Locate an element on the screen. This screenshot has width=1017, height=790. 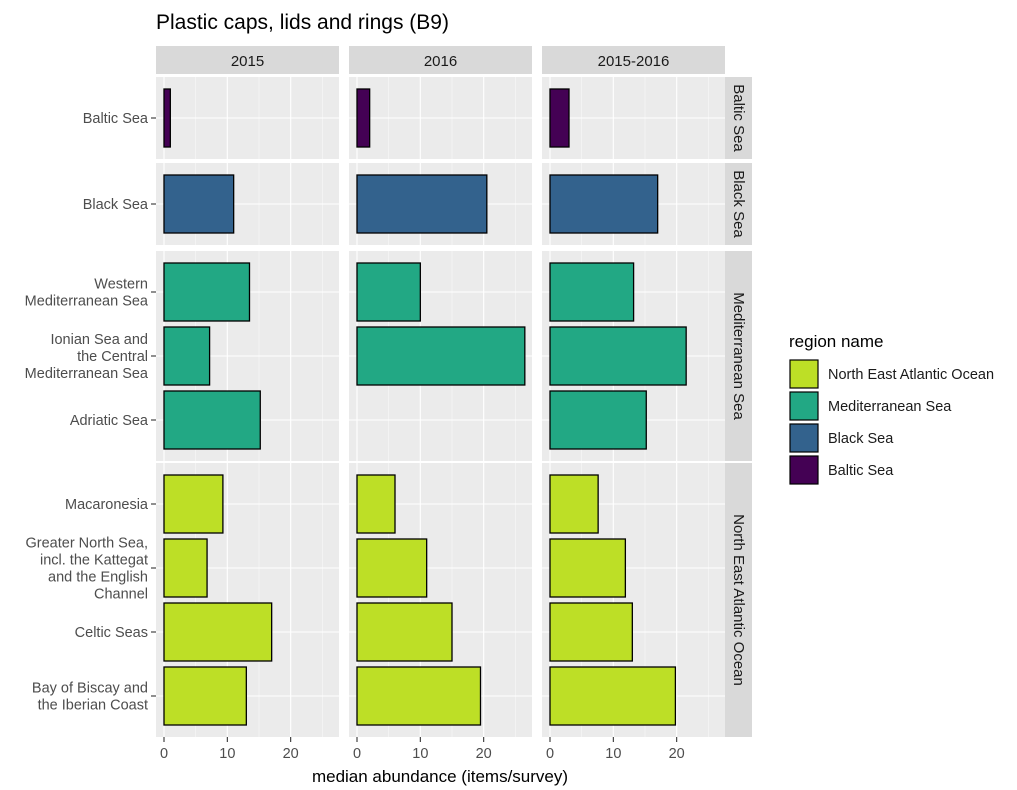
bar-bay-of-biscay-and-the-iberian-coast-2015 is located at coordinates (205, 696).